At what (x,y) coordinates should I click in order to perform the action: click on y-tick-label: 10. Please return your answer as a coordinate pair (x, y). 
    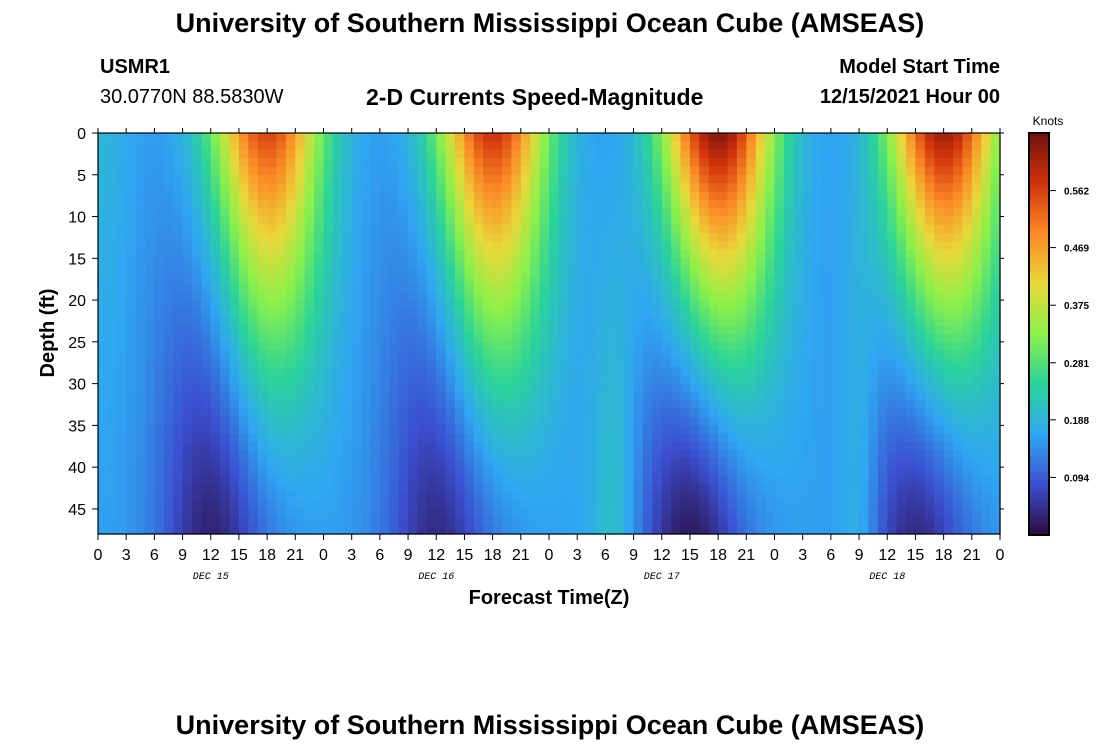
    Looking at the image, I should click on (77, 218).